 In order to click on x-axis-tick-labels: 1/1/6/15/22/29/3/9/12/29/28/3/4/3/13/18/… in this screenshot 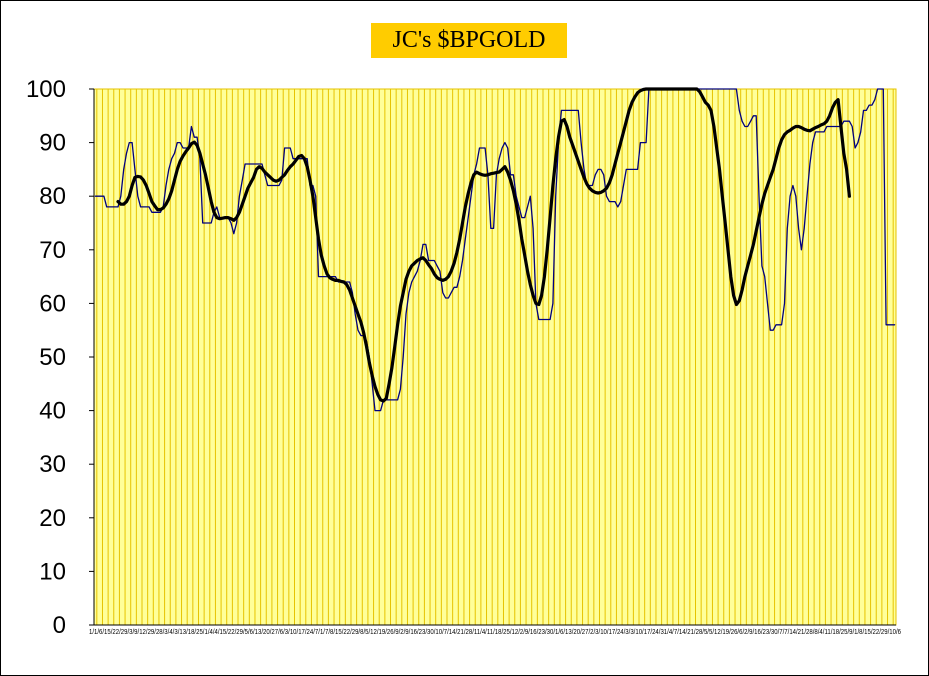, I will do `click(495, 632)`.